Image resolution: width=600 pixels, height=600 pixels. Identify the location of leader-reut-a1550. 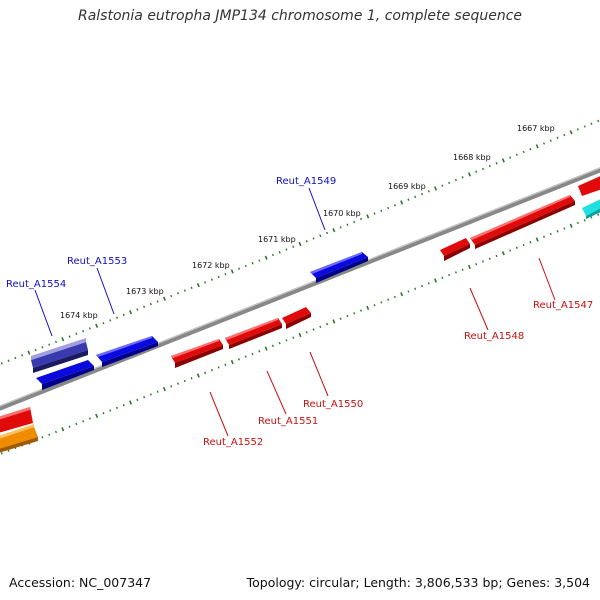
(319, 374).